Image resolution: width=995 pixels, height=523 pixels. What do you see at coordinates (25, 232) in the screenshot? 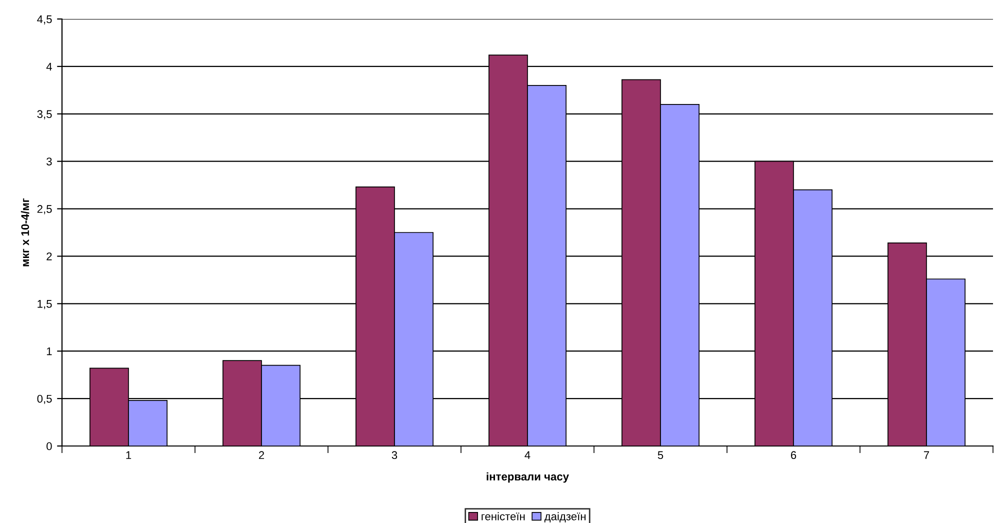
I see `y-axis-title: мкг x 10-4/мг` at bounding box center [25, 232].